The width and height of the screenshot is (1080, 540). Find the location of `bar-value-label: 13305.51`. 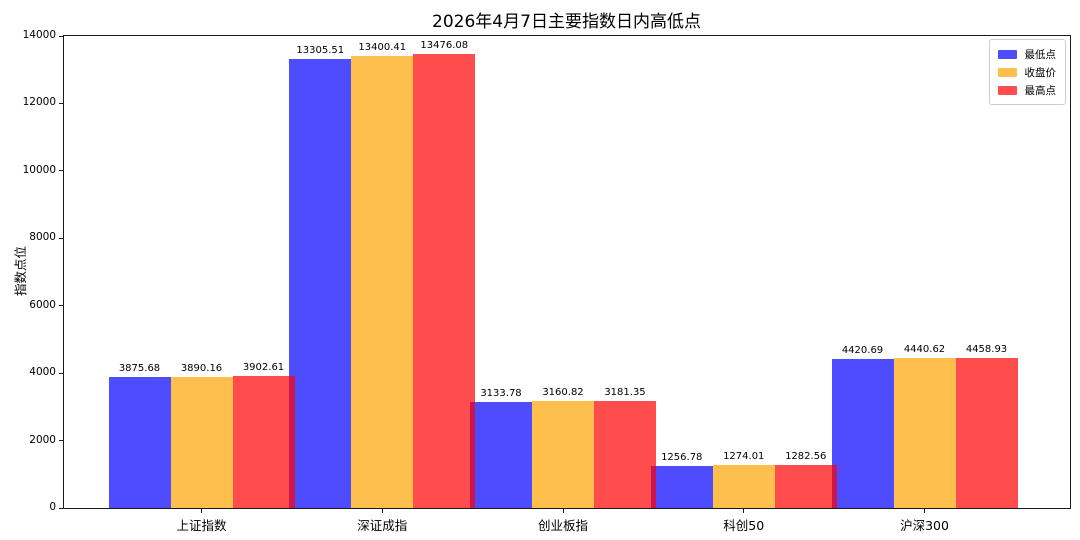

bar-value-label: 13305.51 is located at coordinates (320, 51).